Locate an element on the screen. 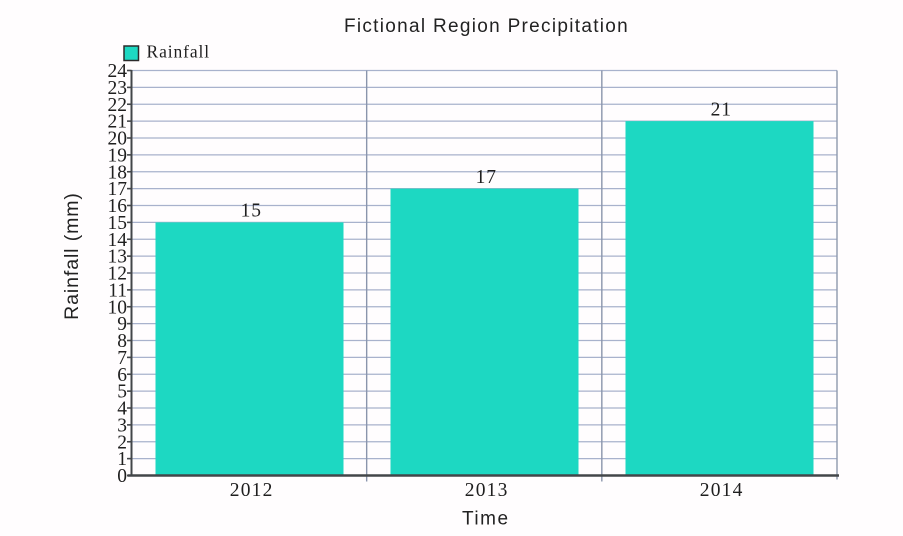 The width and height of the screenshot is (903, 536). svg-text: 1 is located at coordinates (122, 459).